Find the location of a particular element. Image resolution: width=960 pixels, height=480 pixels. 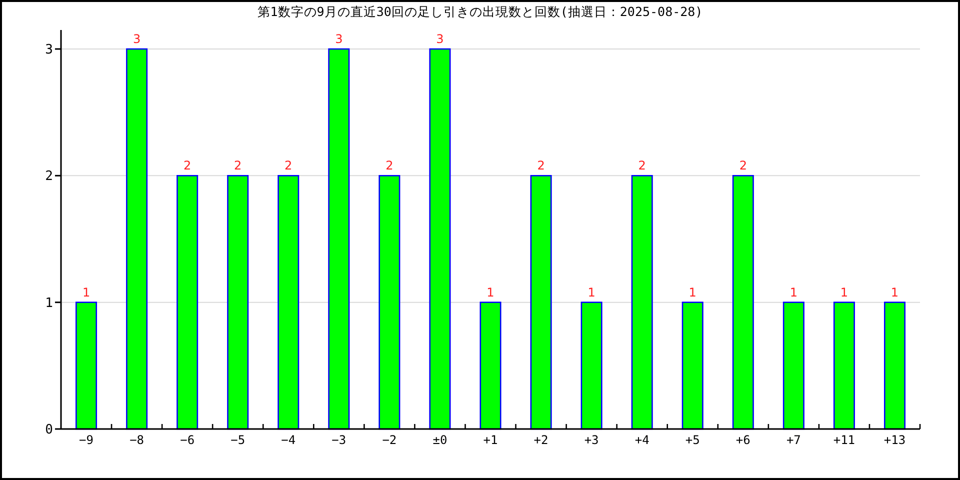

x-tick-label: +5 is located at coordinates (692, 440).